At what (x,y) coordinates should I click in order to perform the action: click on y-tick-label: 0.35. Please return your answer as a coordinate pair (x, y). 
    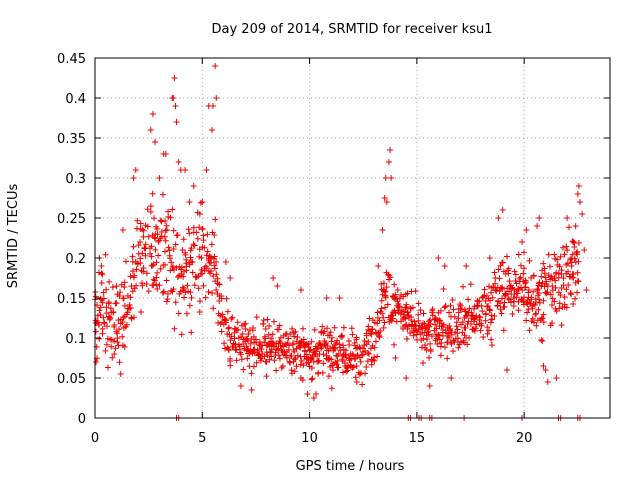
    Looking at the image, I should click on (71, 139).